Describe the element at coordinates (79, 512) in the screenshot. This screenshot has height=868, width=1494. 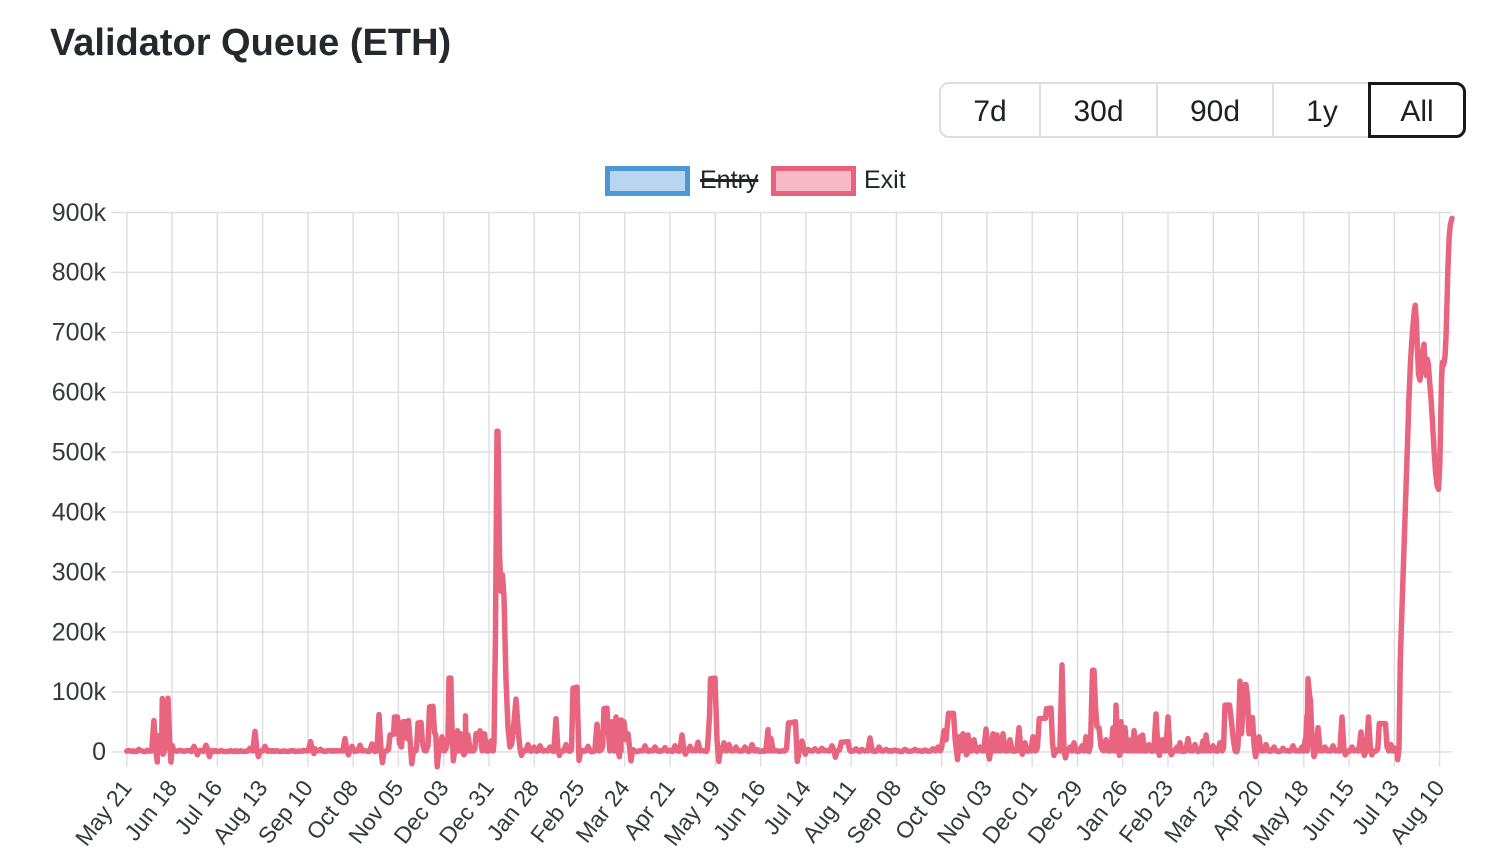
I see `svg-text: 400k` at that location.